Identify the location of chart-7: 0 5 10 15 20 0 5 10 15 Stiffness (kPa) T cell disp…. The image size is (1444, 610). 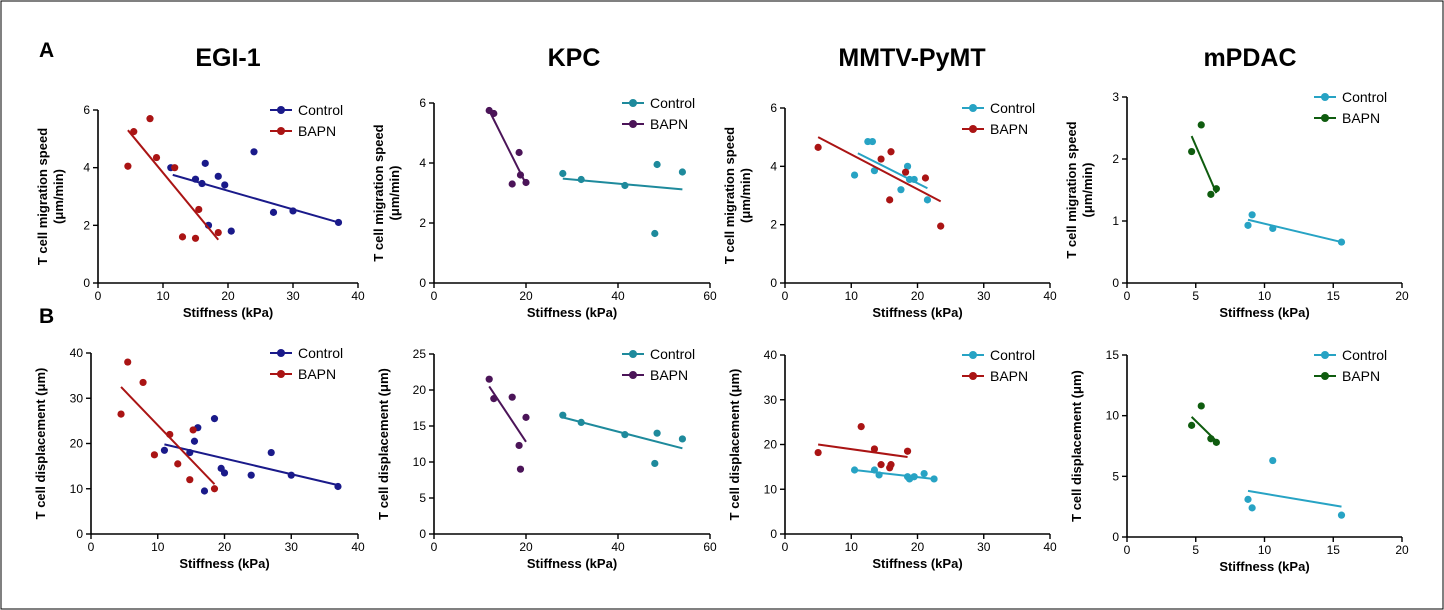
(1239, 460).